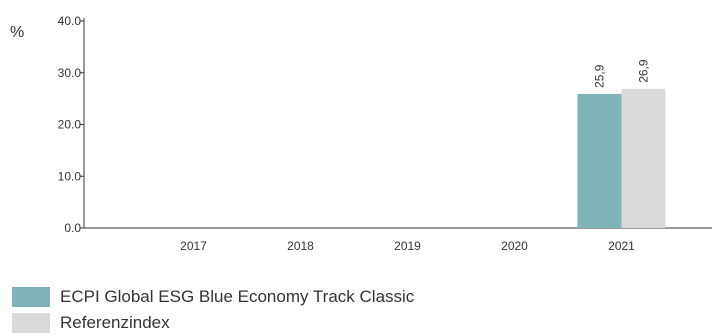 The image size is (715, 336). I want to click on data-label-2021-series-2: 26,9, so click(644, 71).